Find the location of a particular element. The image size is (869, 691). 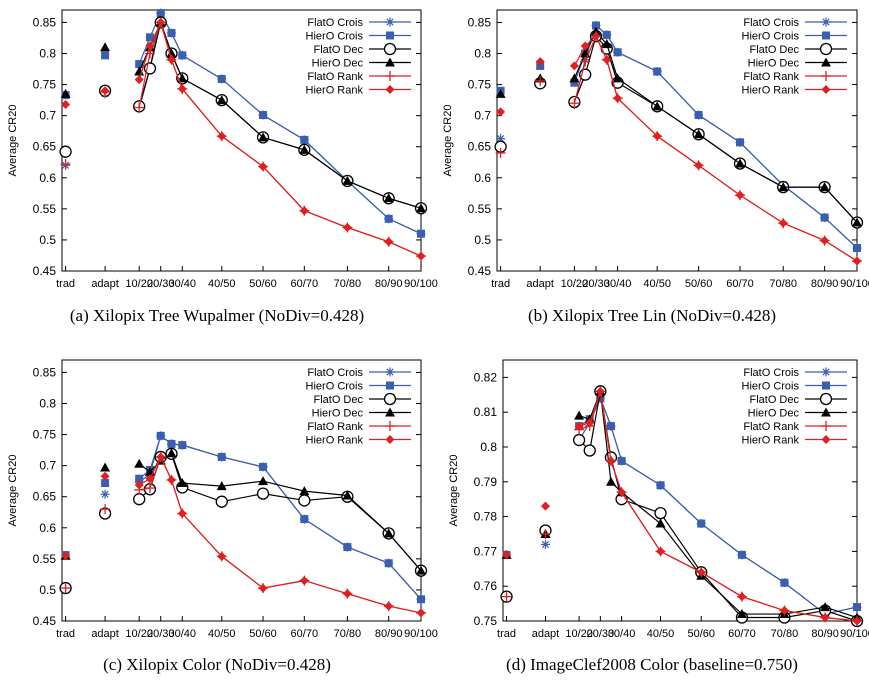

y-tick-label: 0.79 is located at coordinates (486, 482).